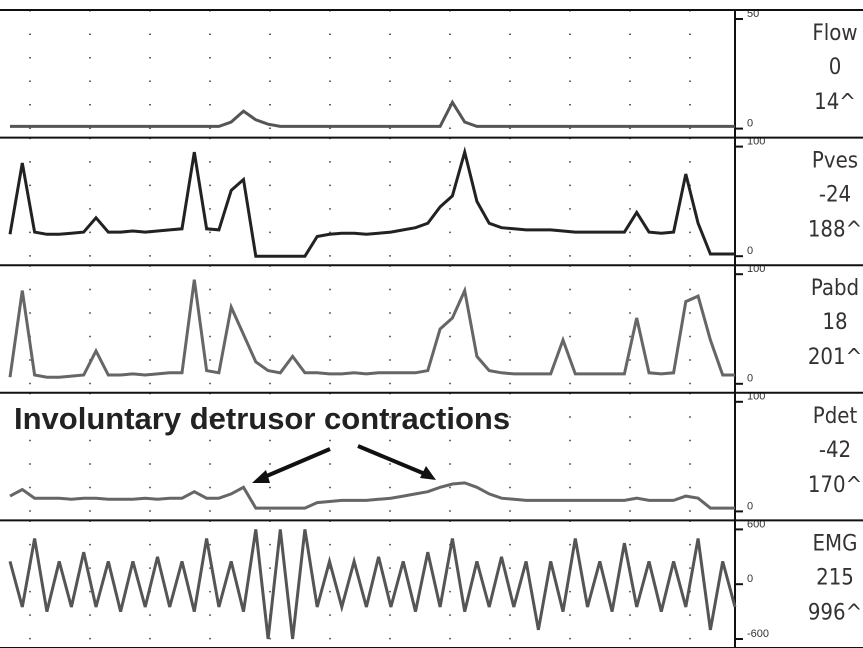 This screenshot has width=863, height=648. Describe the element at coordinates (835, 577) in the screenshot. I see `current-value: 215` at that location.